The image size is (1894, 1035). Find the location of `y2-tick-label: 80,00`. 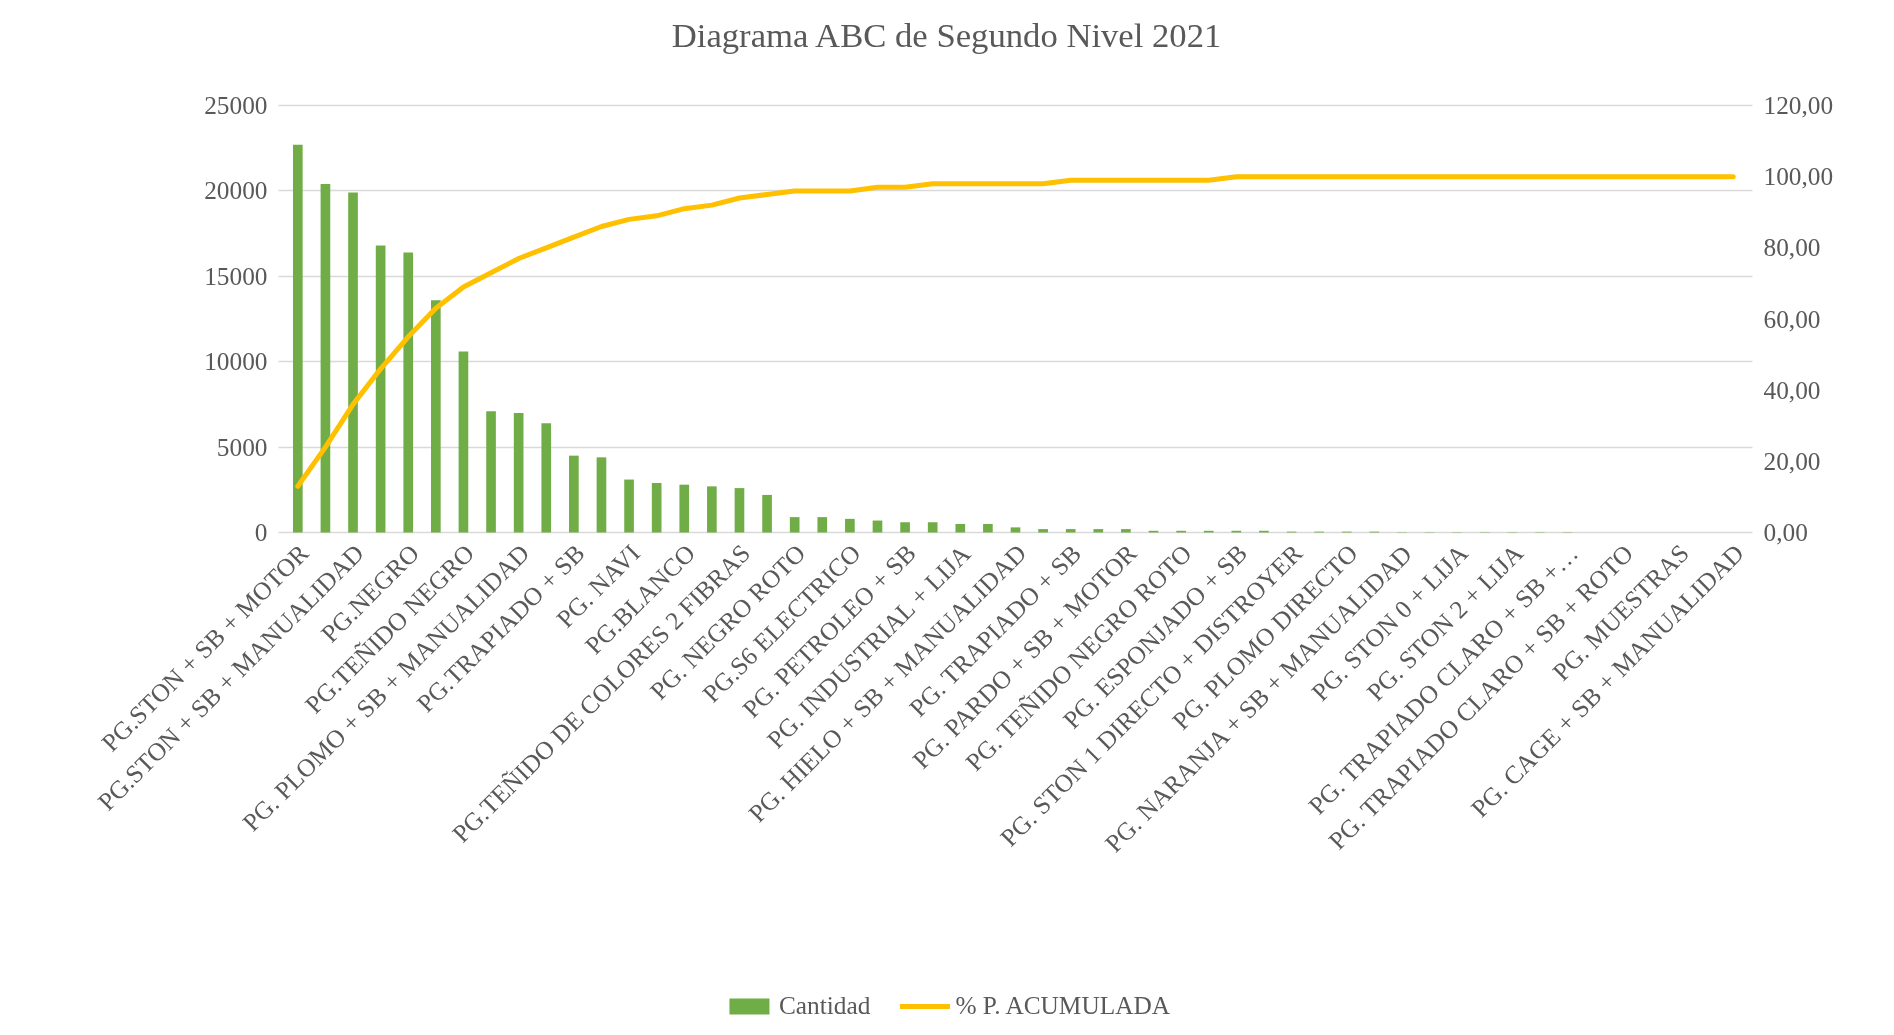

y2-tick-label: 80,00 is located at coordinates (1792, 247).